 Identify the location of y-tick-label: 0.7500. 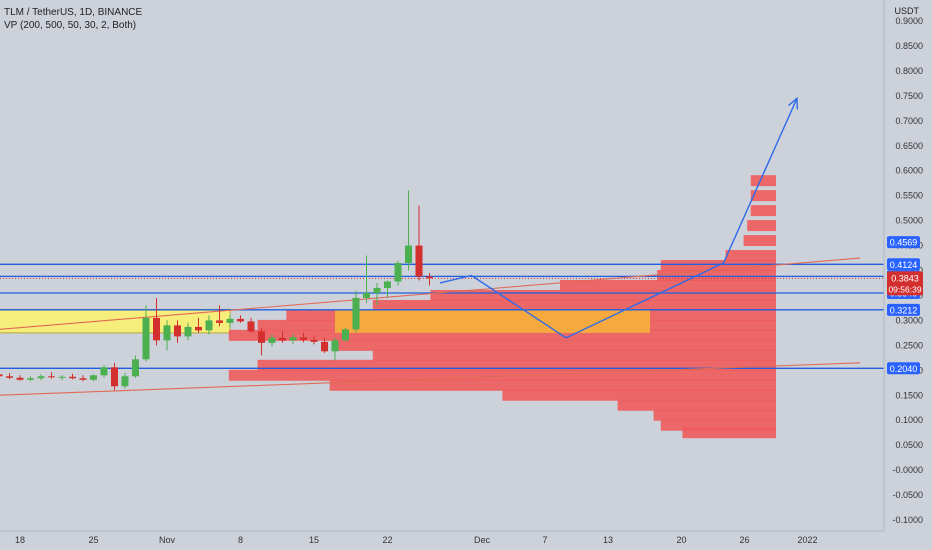
(909, 96).